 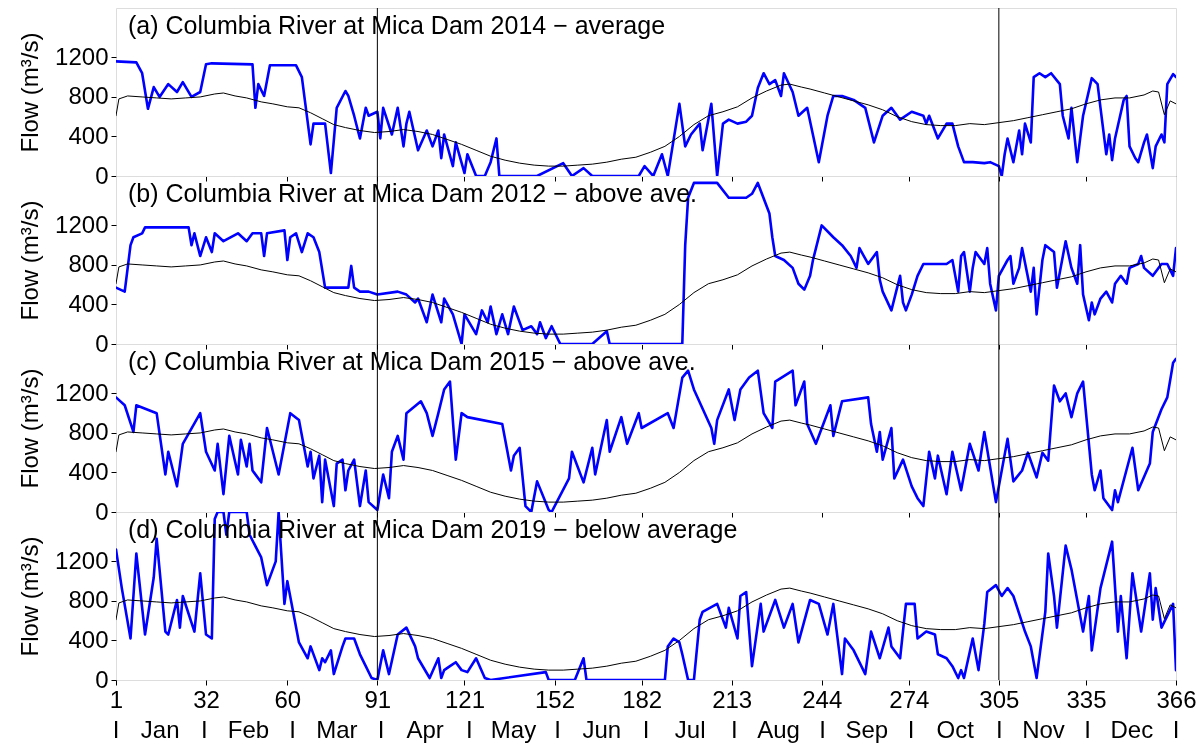 What do you see at coordinates (337, 729) in the screenshot?
I see `text: Mar` at bounding box center [337, 729].